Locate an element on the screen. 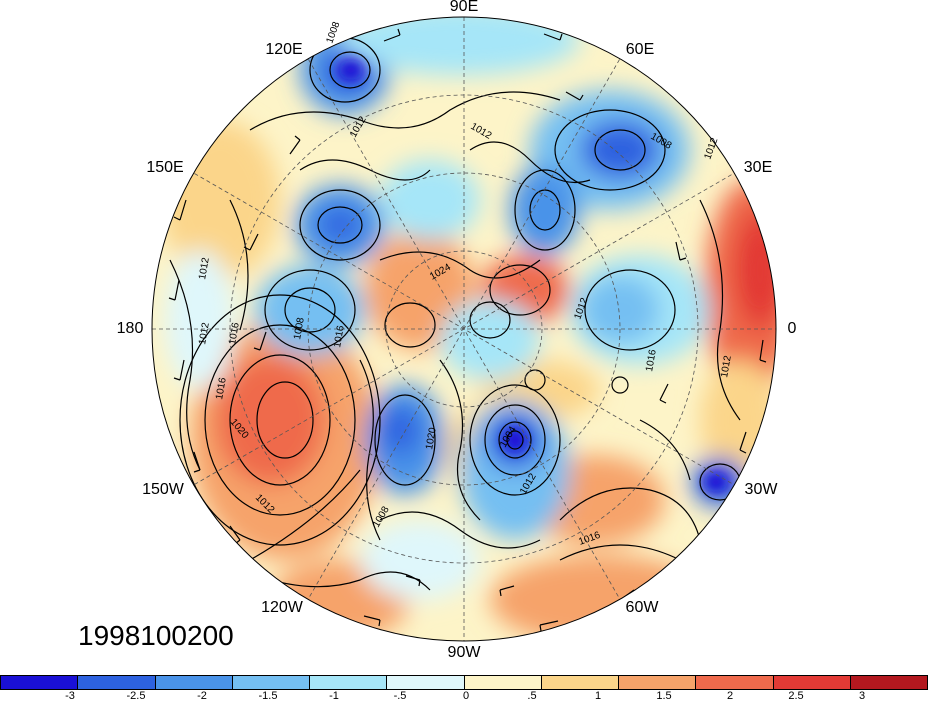 The height and width of the screenshot is (702, 928). lon-label-120w: 120W is located at coordinates (282, 607).